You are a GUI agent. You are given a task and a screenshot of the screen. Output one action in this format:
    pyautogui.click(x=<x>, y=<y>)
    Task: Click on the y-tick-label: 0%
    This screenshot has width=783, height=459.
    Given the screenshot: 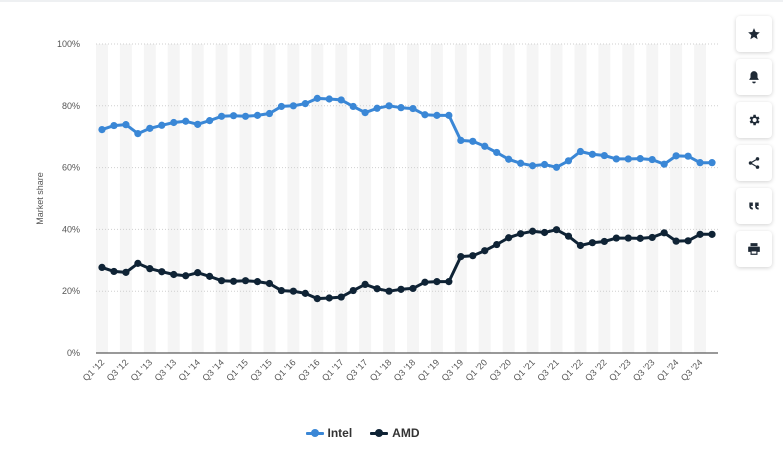 What is the action you would take?
    pyautogui.click(x=73, y=353)
    